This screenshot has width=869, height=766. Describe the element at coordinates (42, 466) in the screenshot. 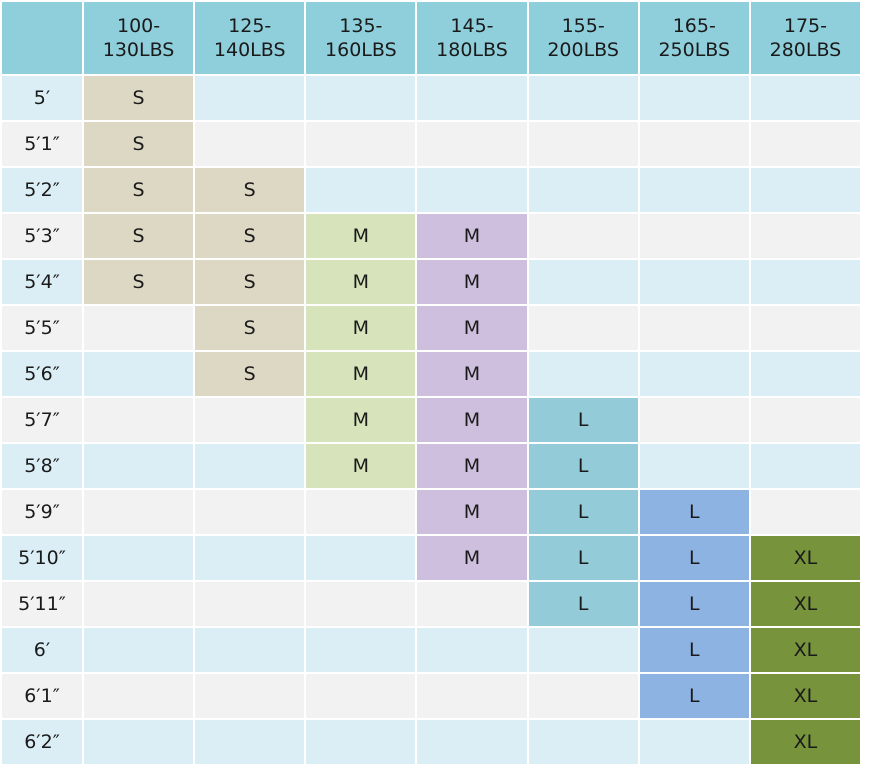

I see `height-row-label: 5′8″` at that location.